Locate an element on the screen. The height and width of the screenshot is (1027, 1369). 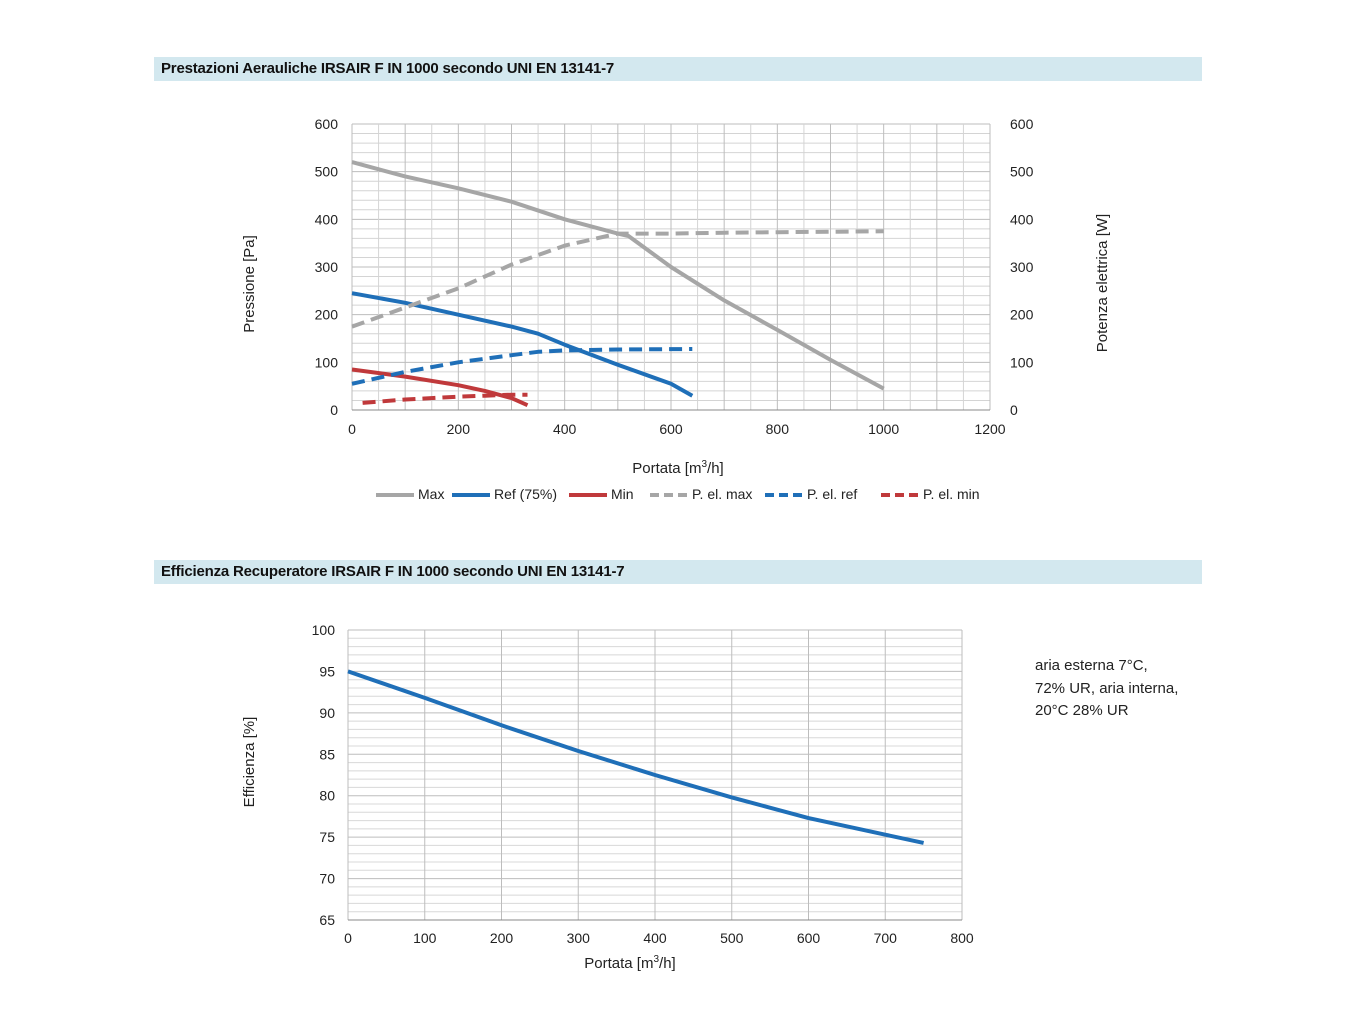
series-p-el-min is located at coordinates (445, 398).